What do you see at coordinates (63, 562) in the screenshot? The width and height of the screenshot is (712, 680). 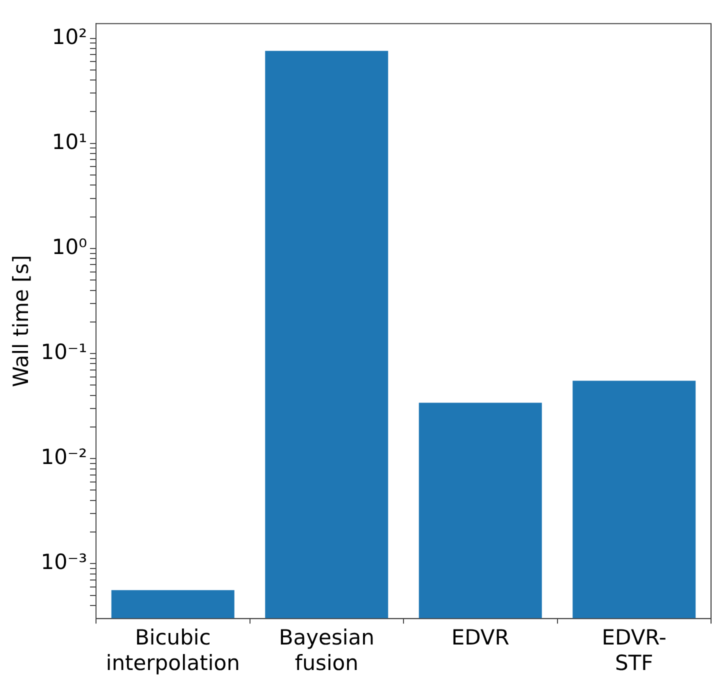 I see `y-tick-label: 10⁻³` at bounding box center [63, 562].